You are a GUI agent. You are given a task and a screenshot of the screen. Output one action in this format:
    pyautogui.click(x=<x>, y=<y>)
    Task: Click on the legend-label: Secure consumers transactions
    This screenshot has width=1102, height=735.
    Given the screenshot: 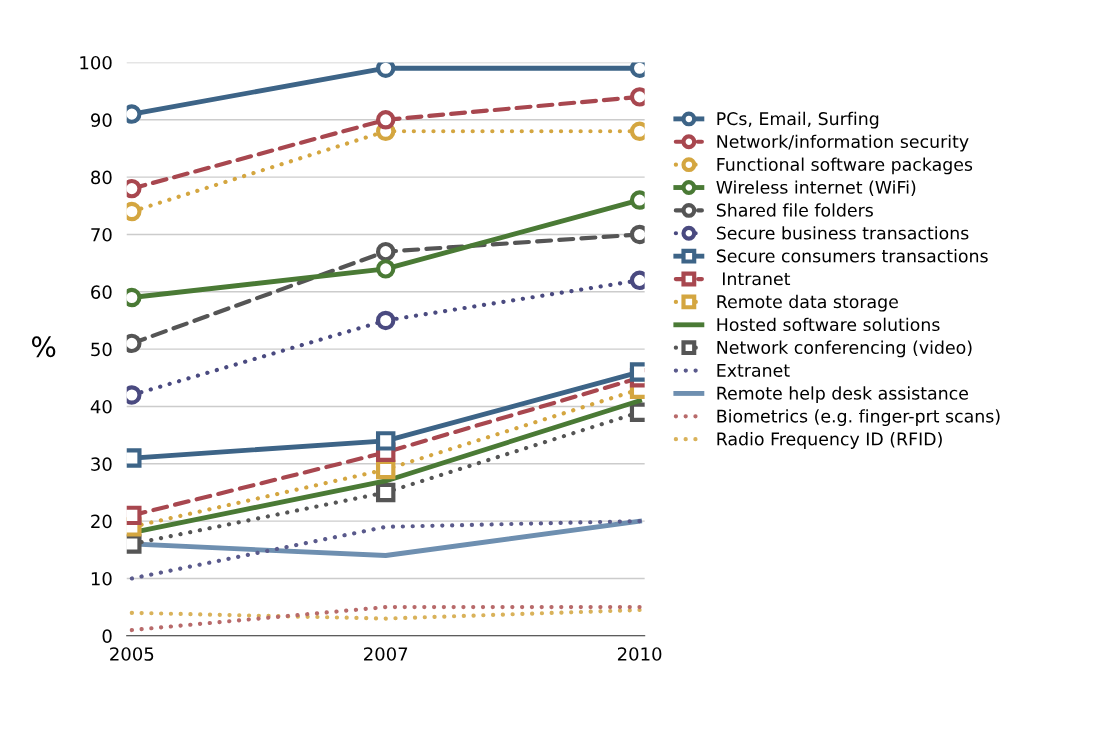 What is the action you would take?
    pyautogui.click(x=852, y=256)
    